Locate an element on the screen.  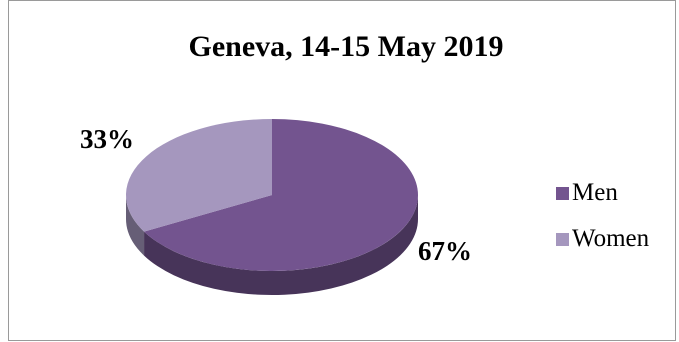
legend-swatch-men is located at coordinates (562, 193).